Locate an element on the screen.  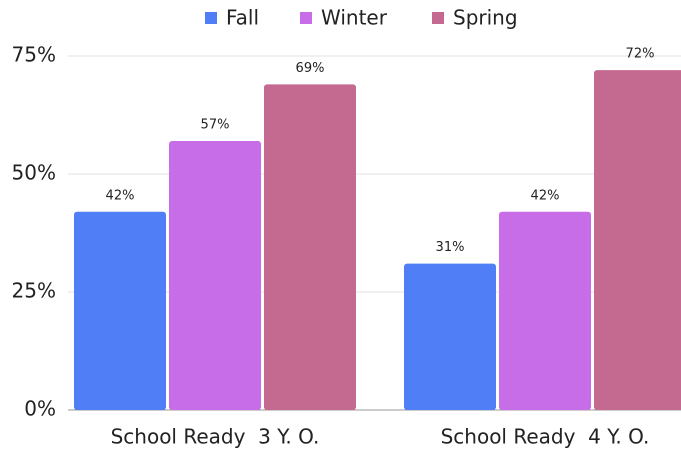
value-label: 72% is located at coordinates (640, 54).